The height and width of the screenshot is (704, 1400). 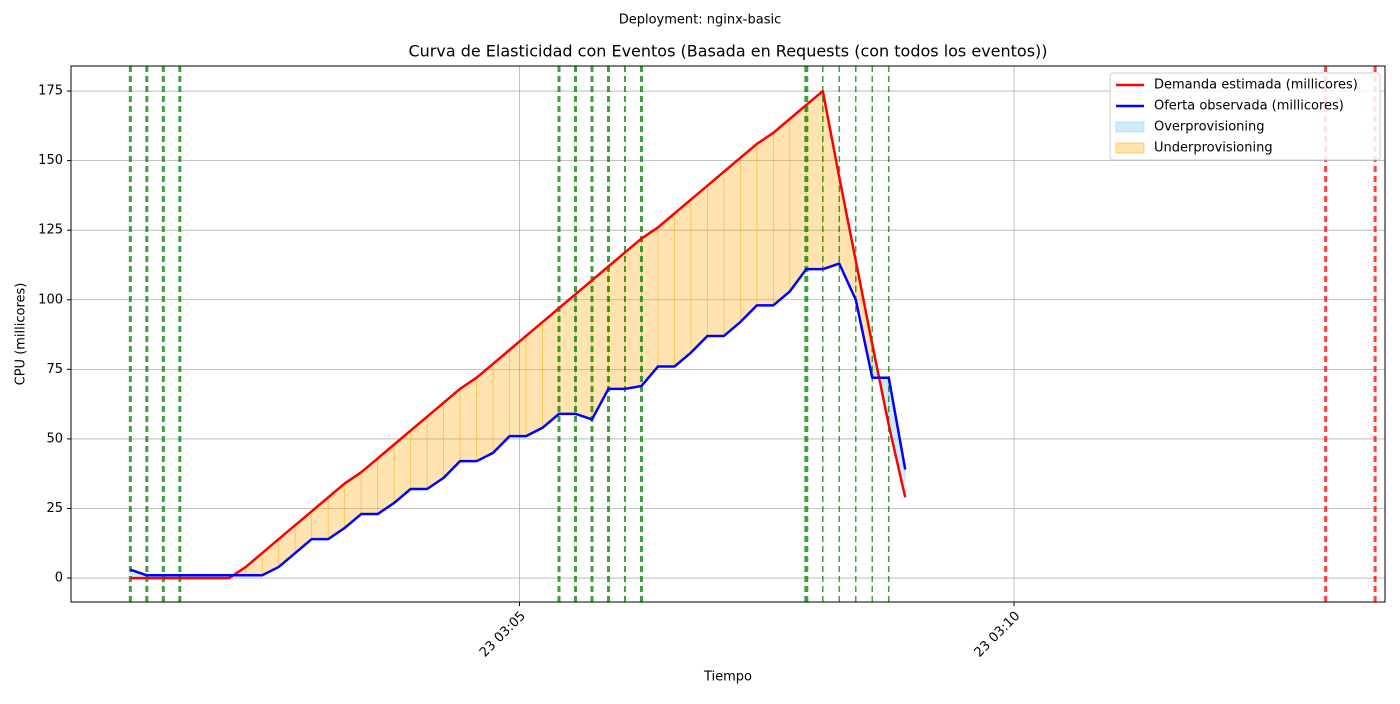 I want to click on x-tick-label: 23 03:05, so click(x=503, y=635).